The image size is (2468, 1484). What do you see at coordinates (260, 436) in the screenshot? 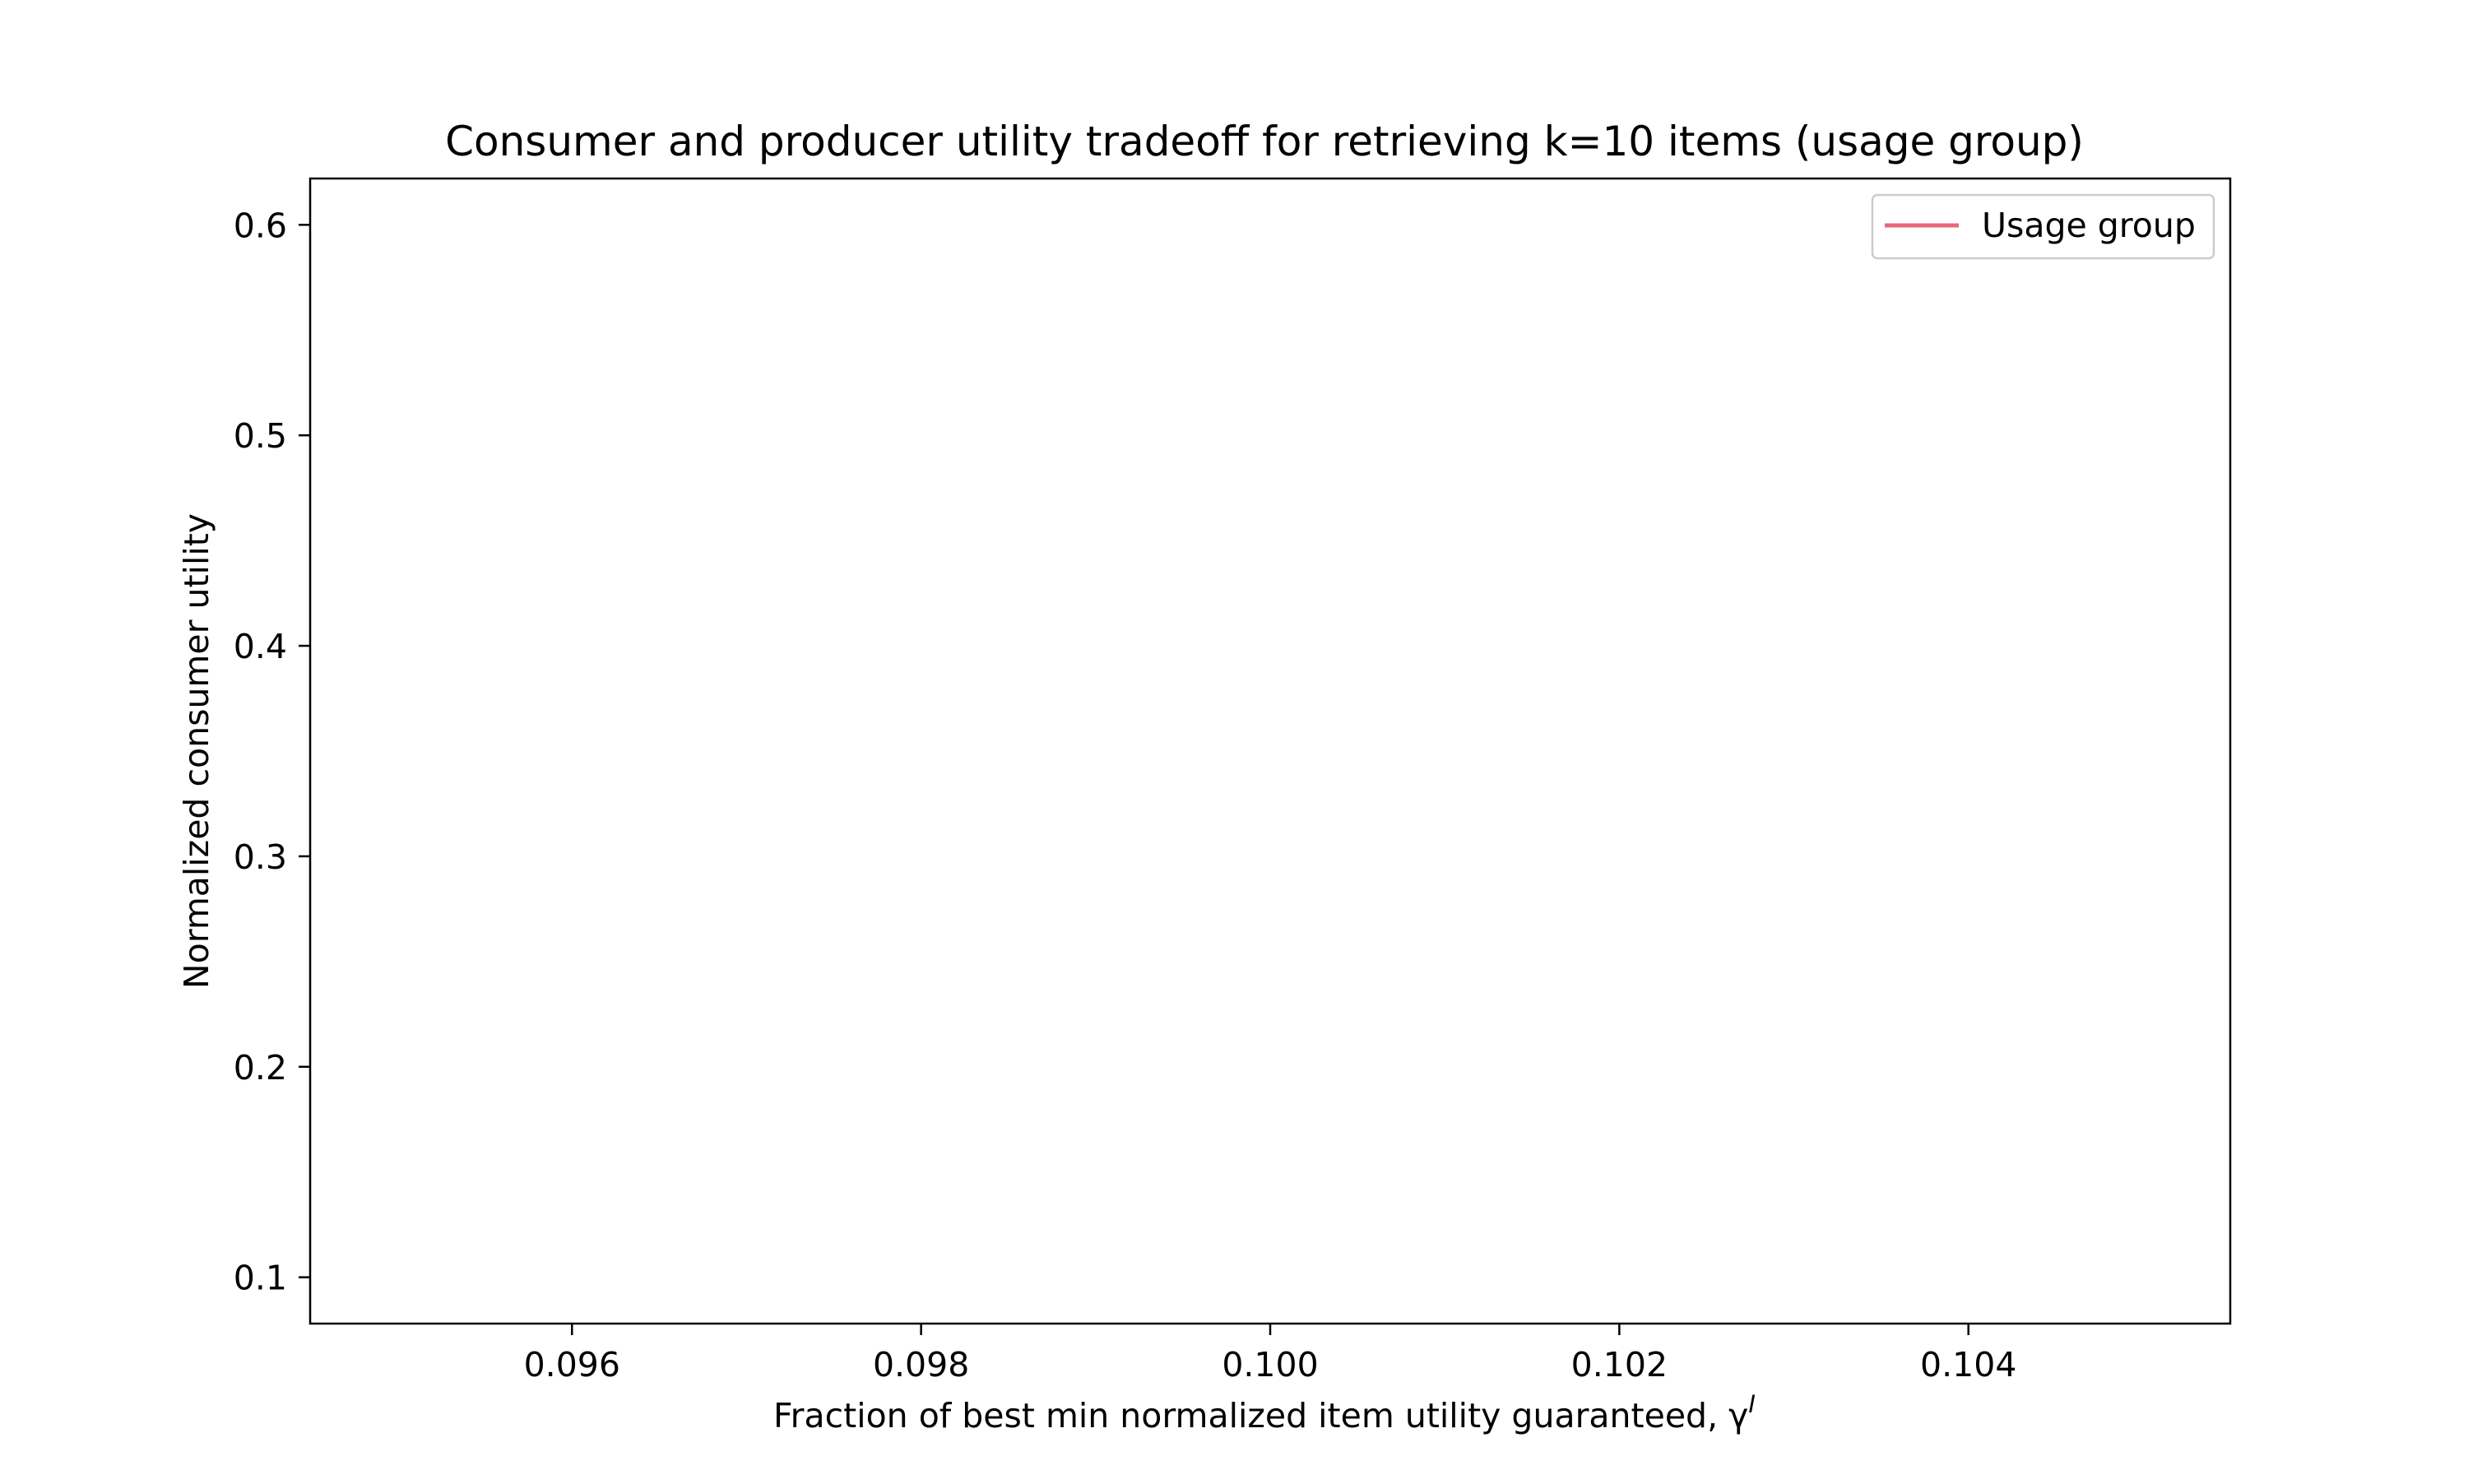
I see `y-tick-label: 0.5` at bounding box center [260, 436].